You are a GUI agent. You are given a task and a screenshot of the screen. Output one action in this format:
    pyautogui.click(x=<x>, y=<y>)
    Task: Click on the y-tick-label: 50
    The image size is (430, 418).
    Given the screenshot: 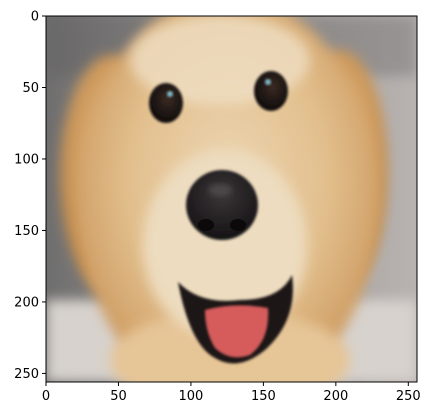 What is the action you would take?
    pyautogui.click(x=30, y=88)
    